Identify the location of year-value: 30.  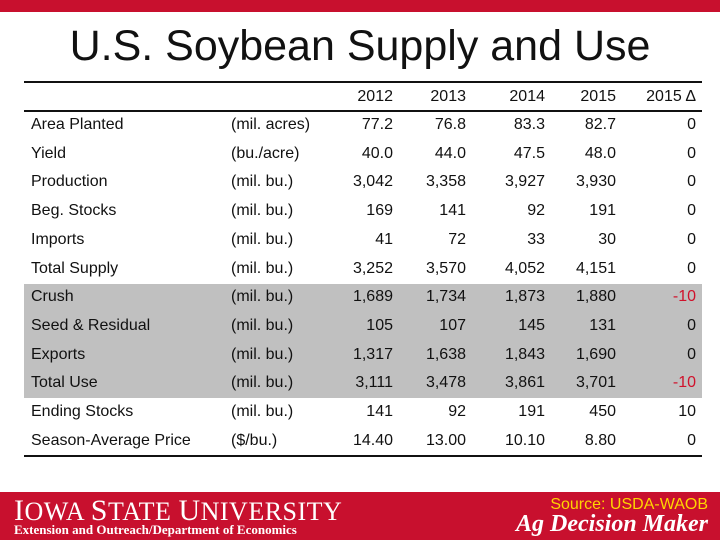
(607, 239).